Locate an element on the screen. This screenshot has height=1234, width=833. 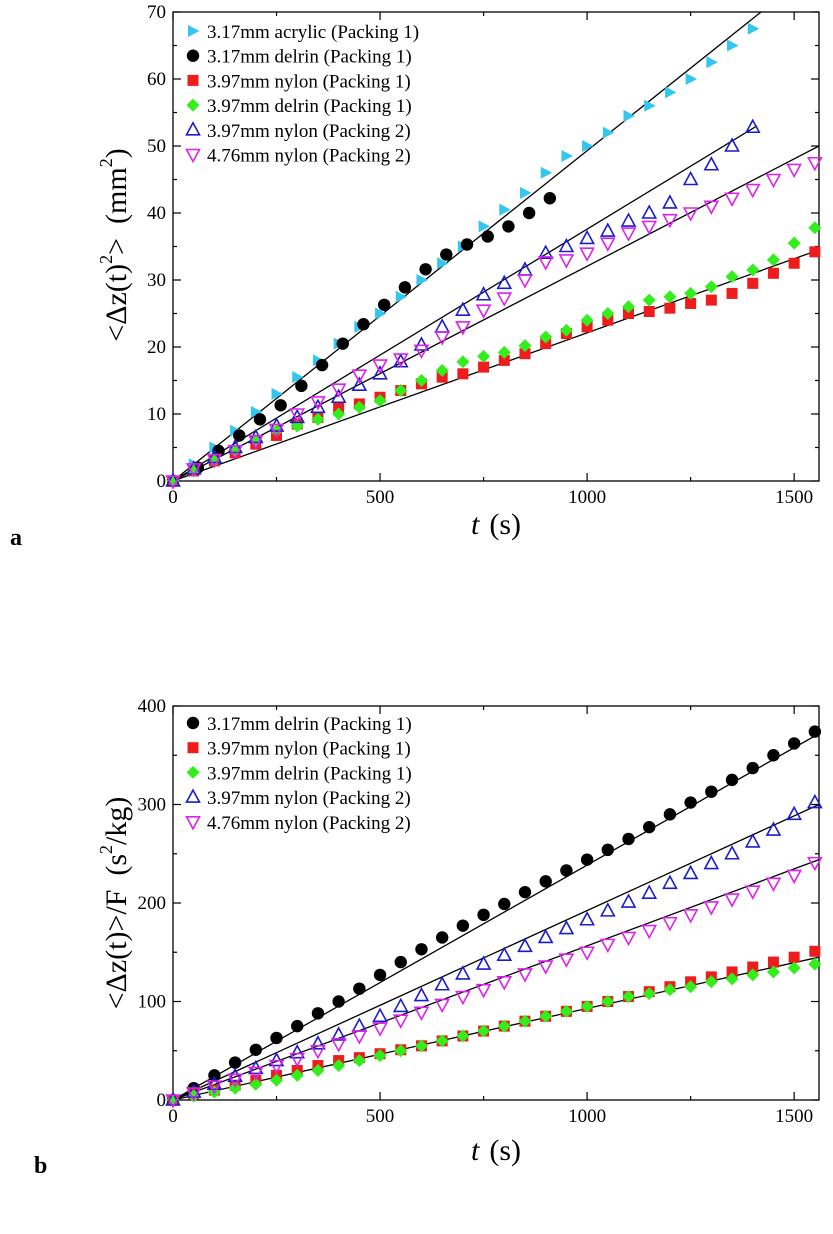
legend-label: 3.17mm acrylic (Packing 1) is located at coordinates (313, 32).